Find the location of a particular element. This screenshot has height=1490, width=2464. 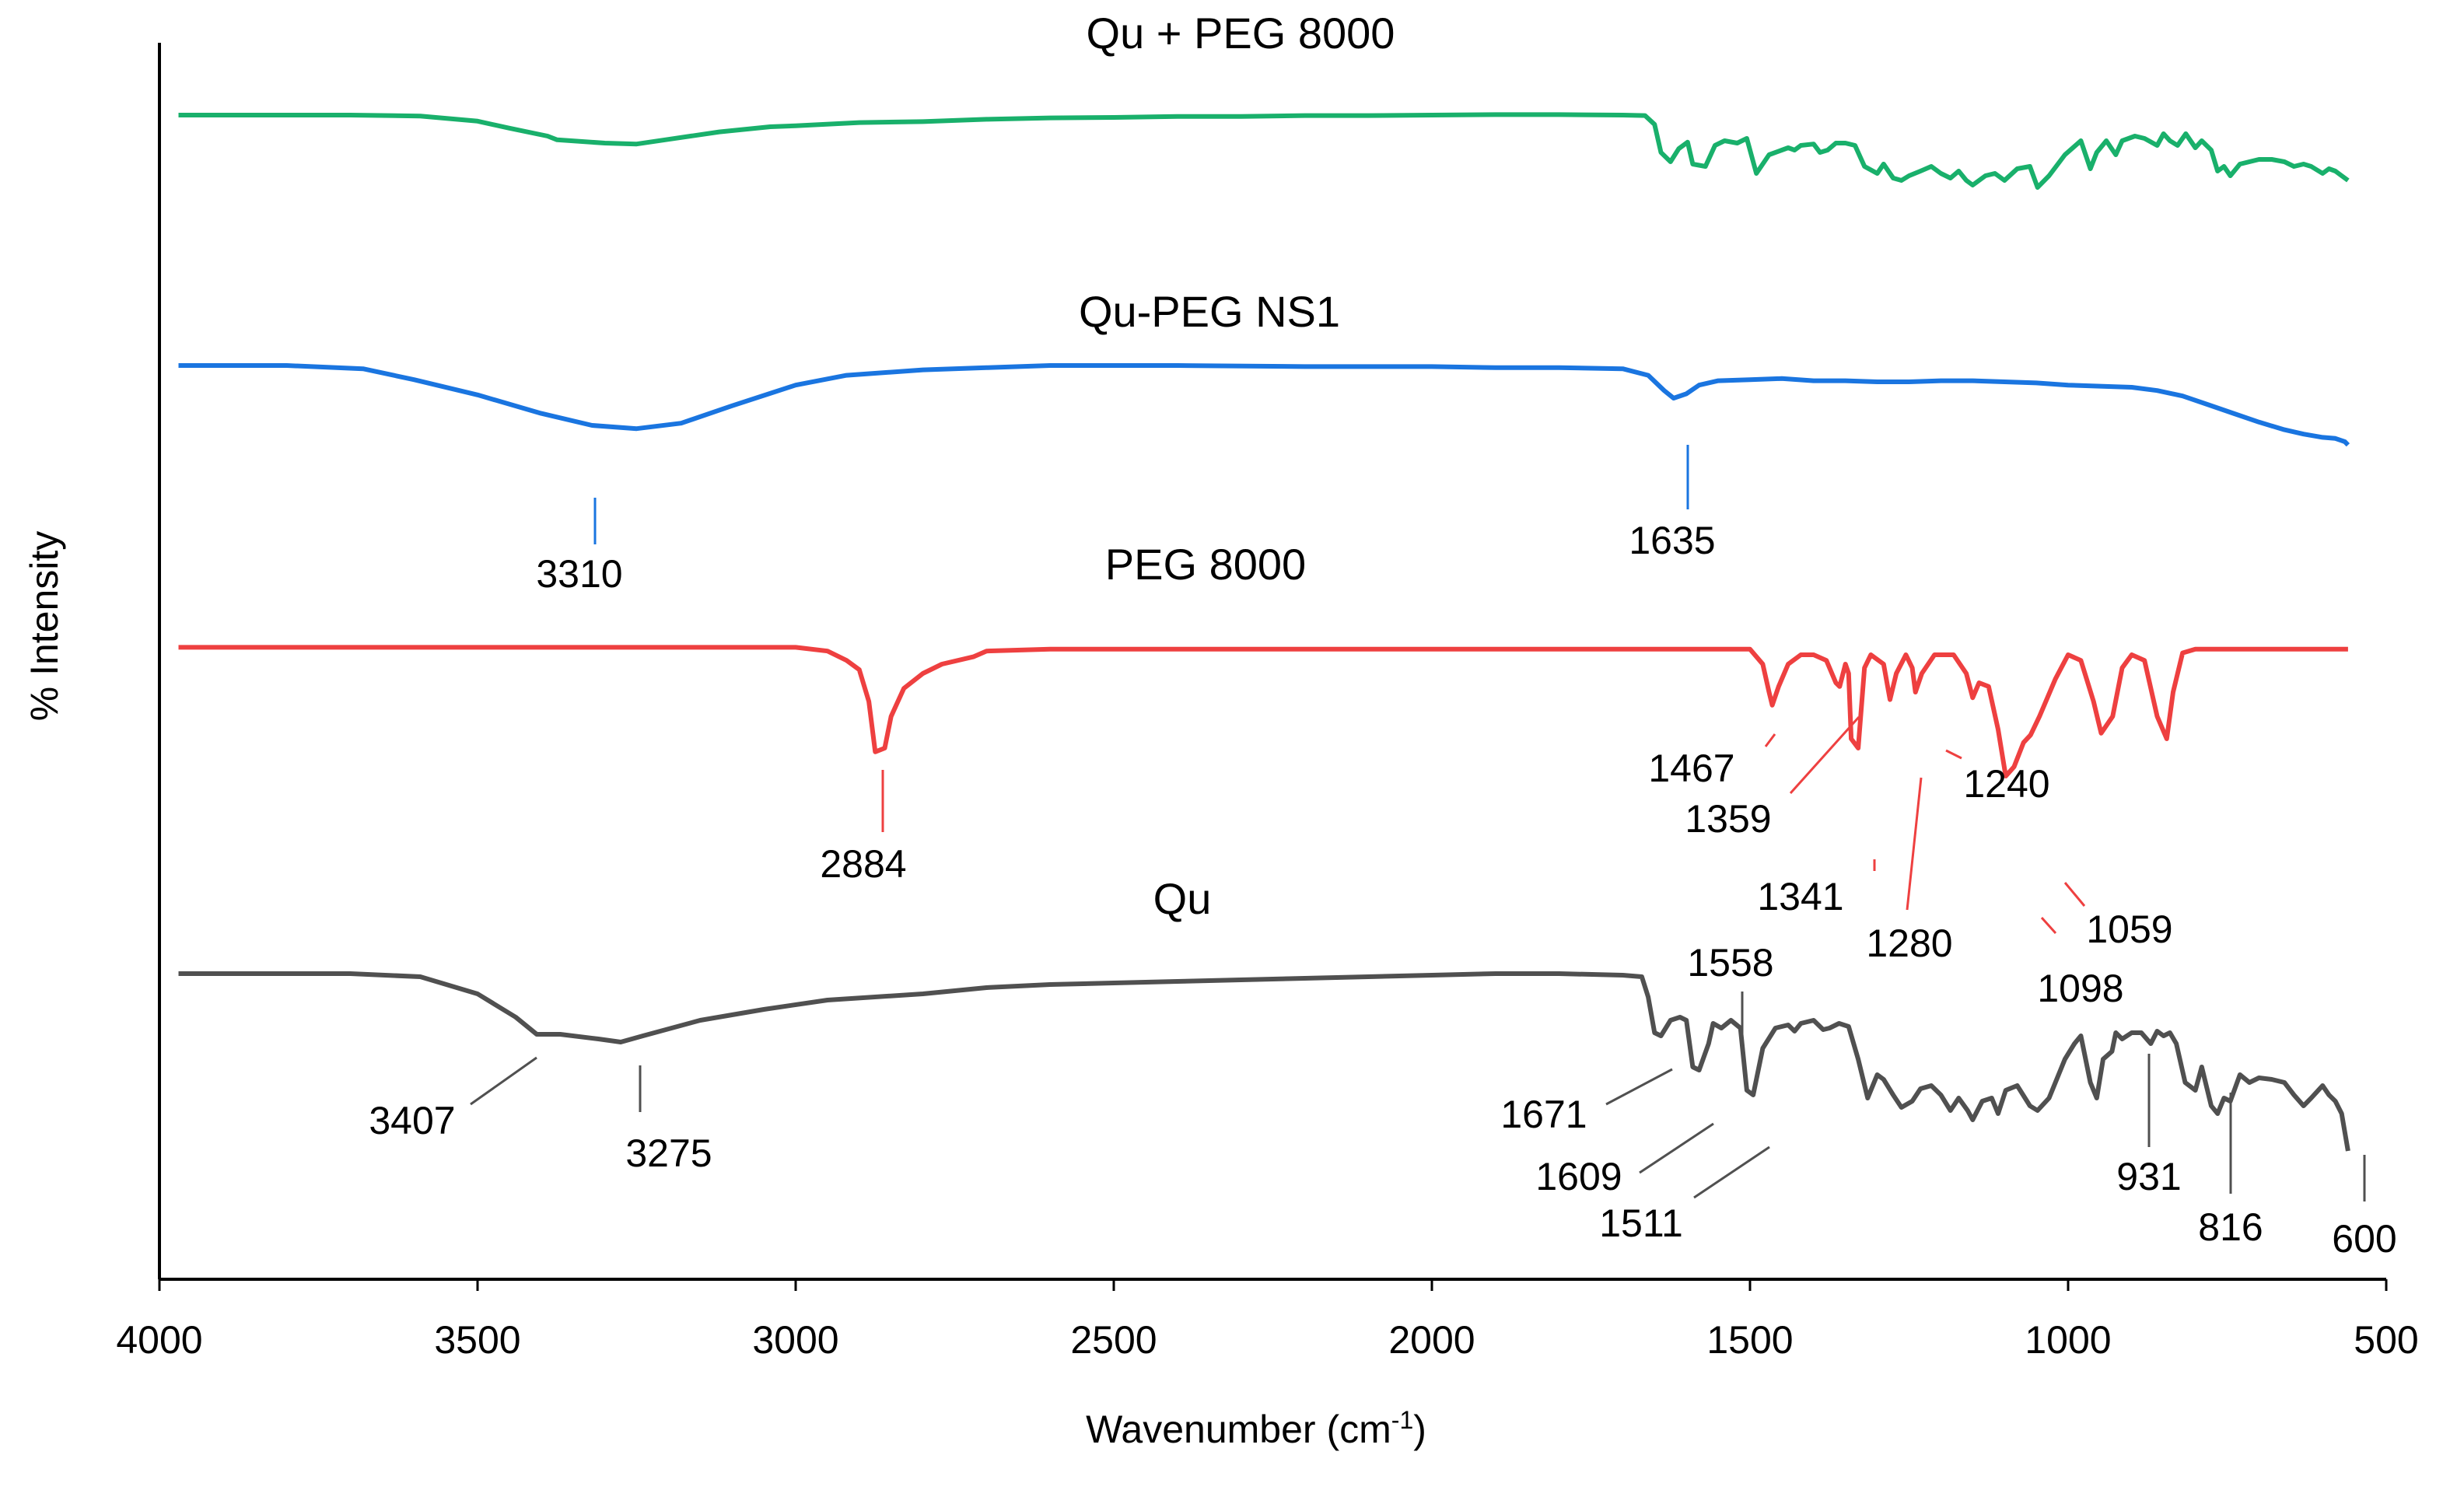

series-title: PEG 8000 is located at coordinates (1206, 564).